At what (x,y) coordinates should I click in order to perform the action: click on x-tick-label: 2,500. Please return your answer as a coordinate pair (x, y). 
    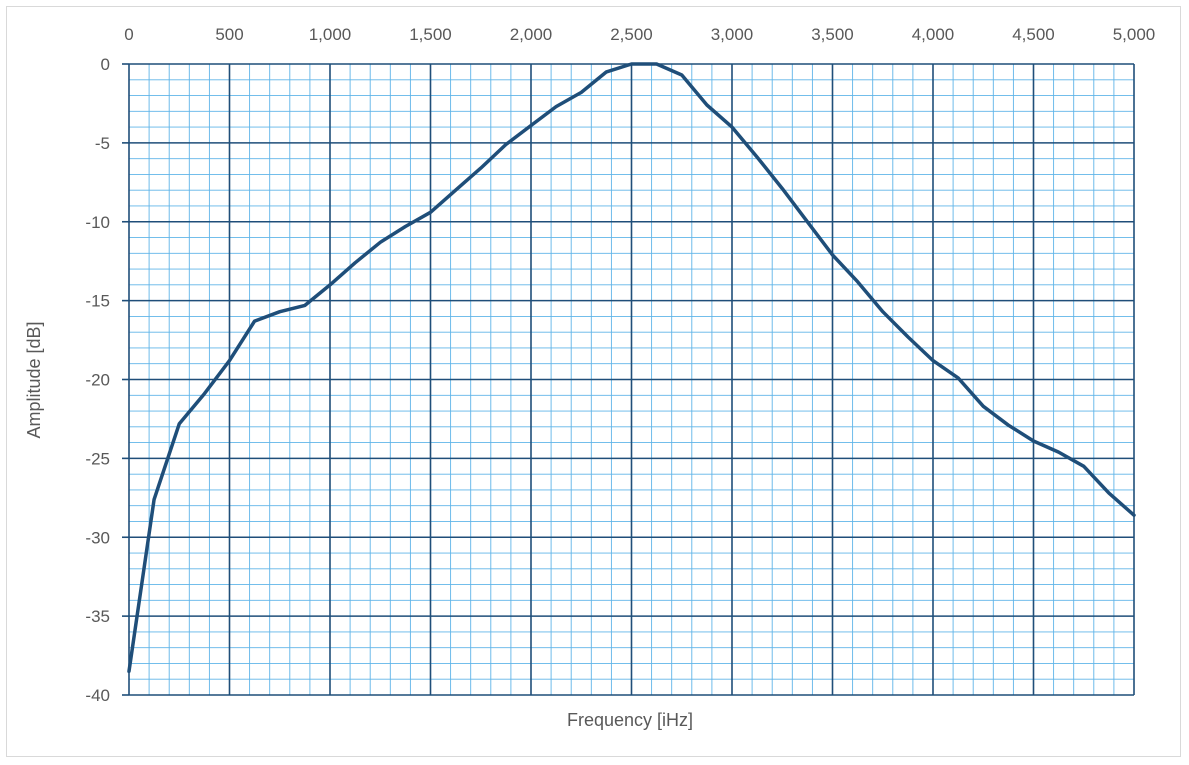
    Looking at the image, I should click on (631, 34).